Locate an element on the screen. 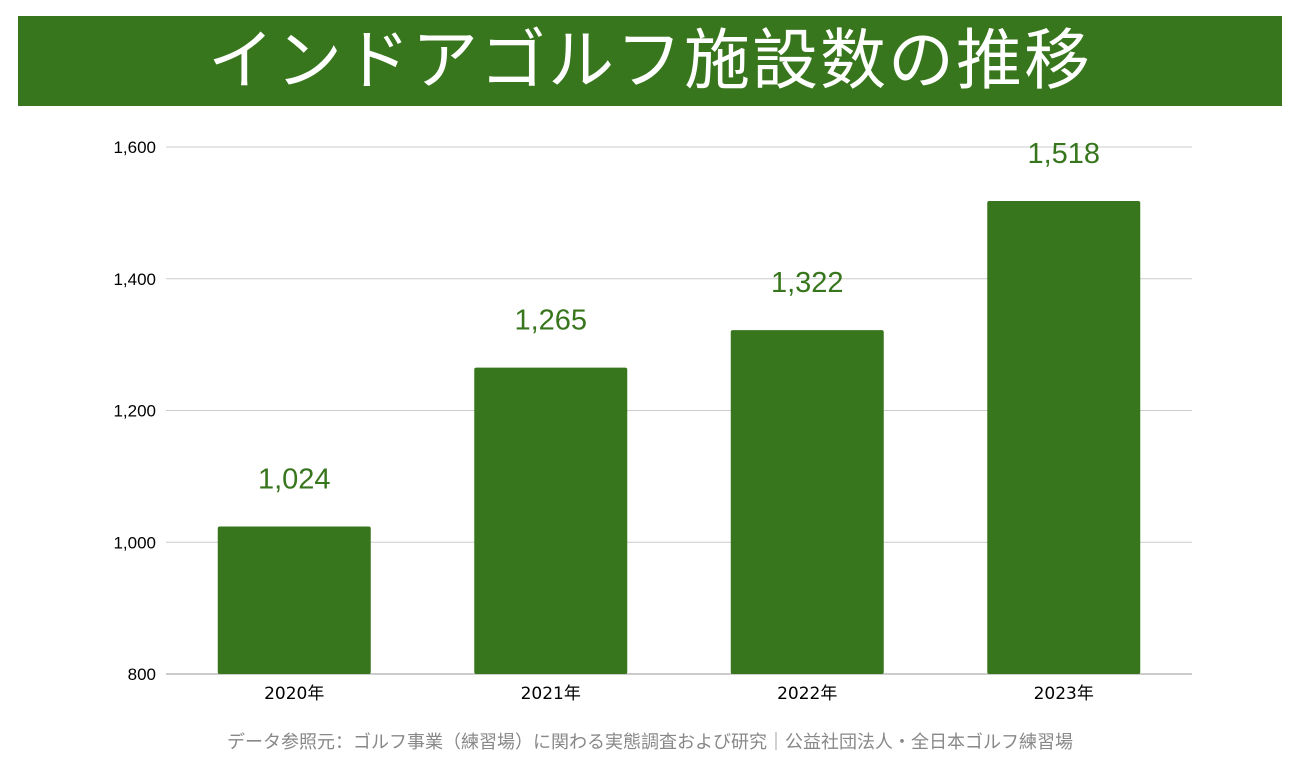 This screenshot has height=766, width=1300. x-tick-label: 2020年 is located at coordinates (294, 694).